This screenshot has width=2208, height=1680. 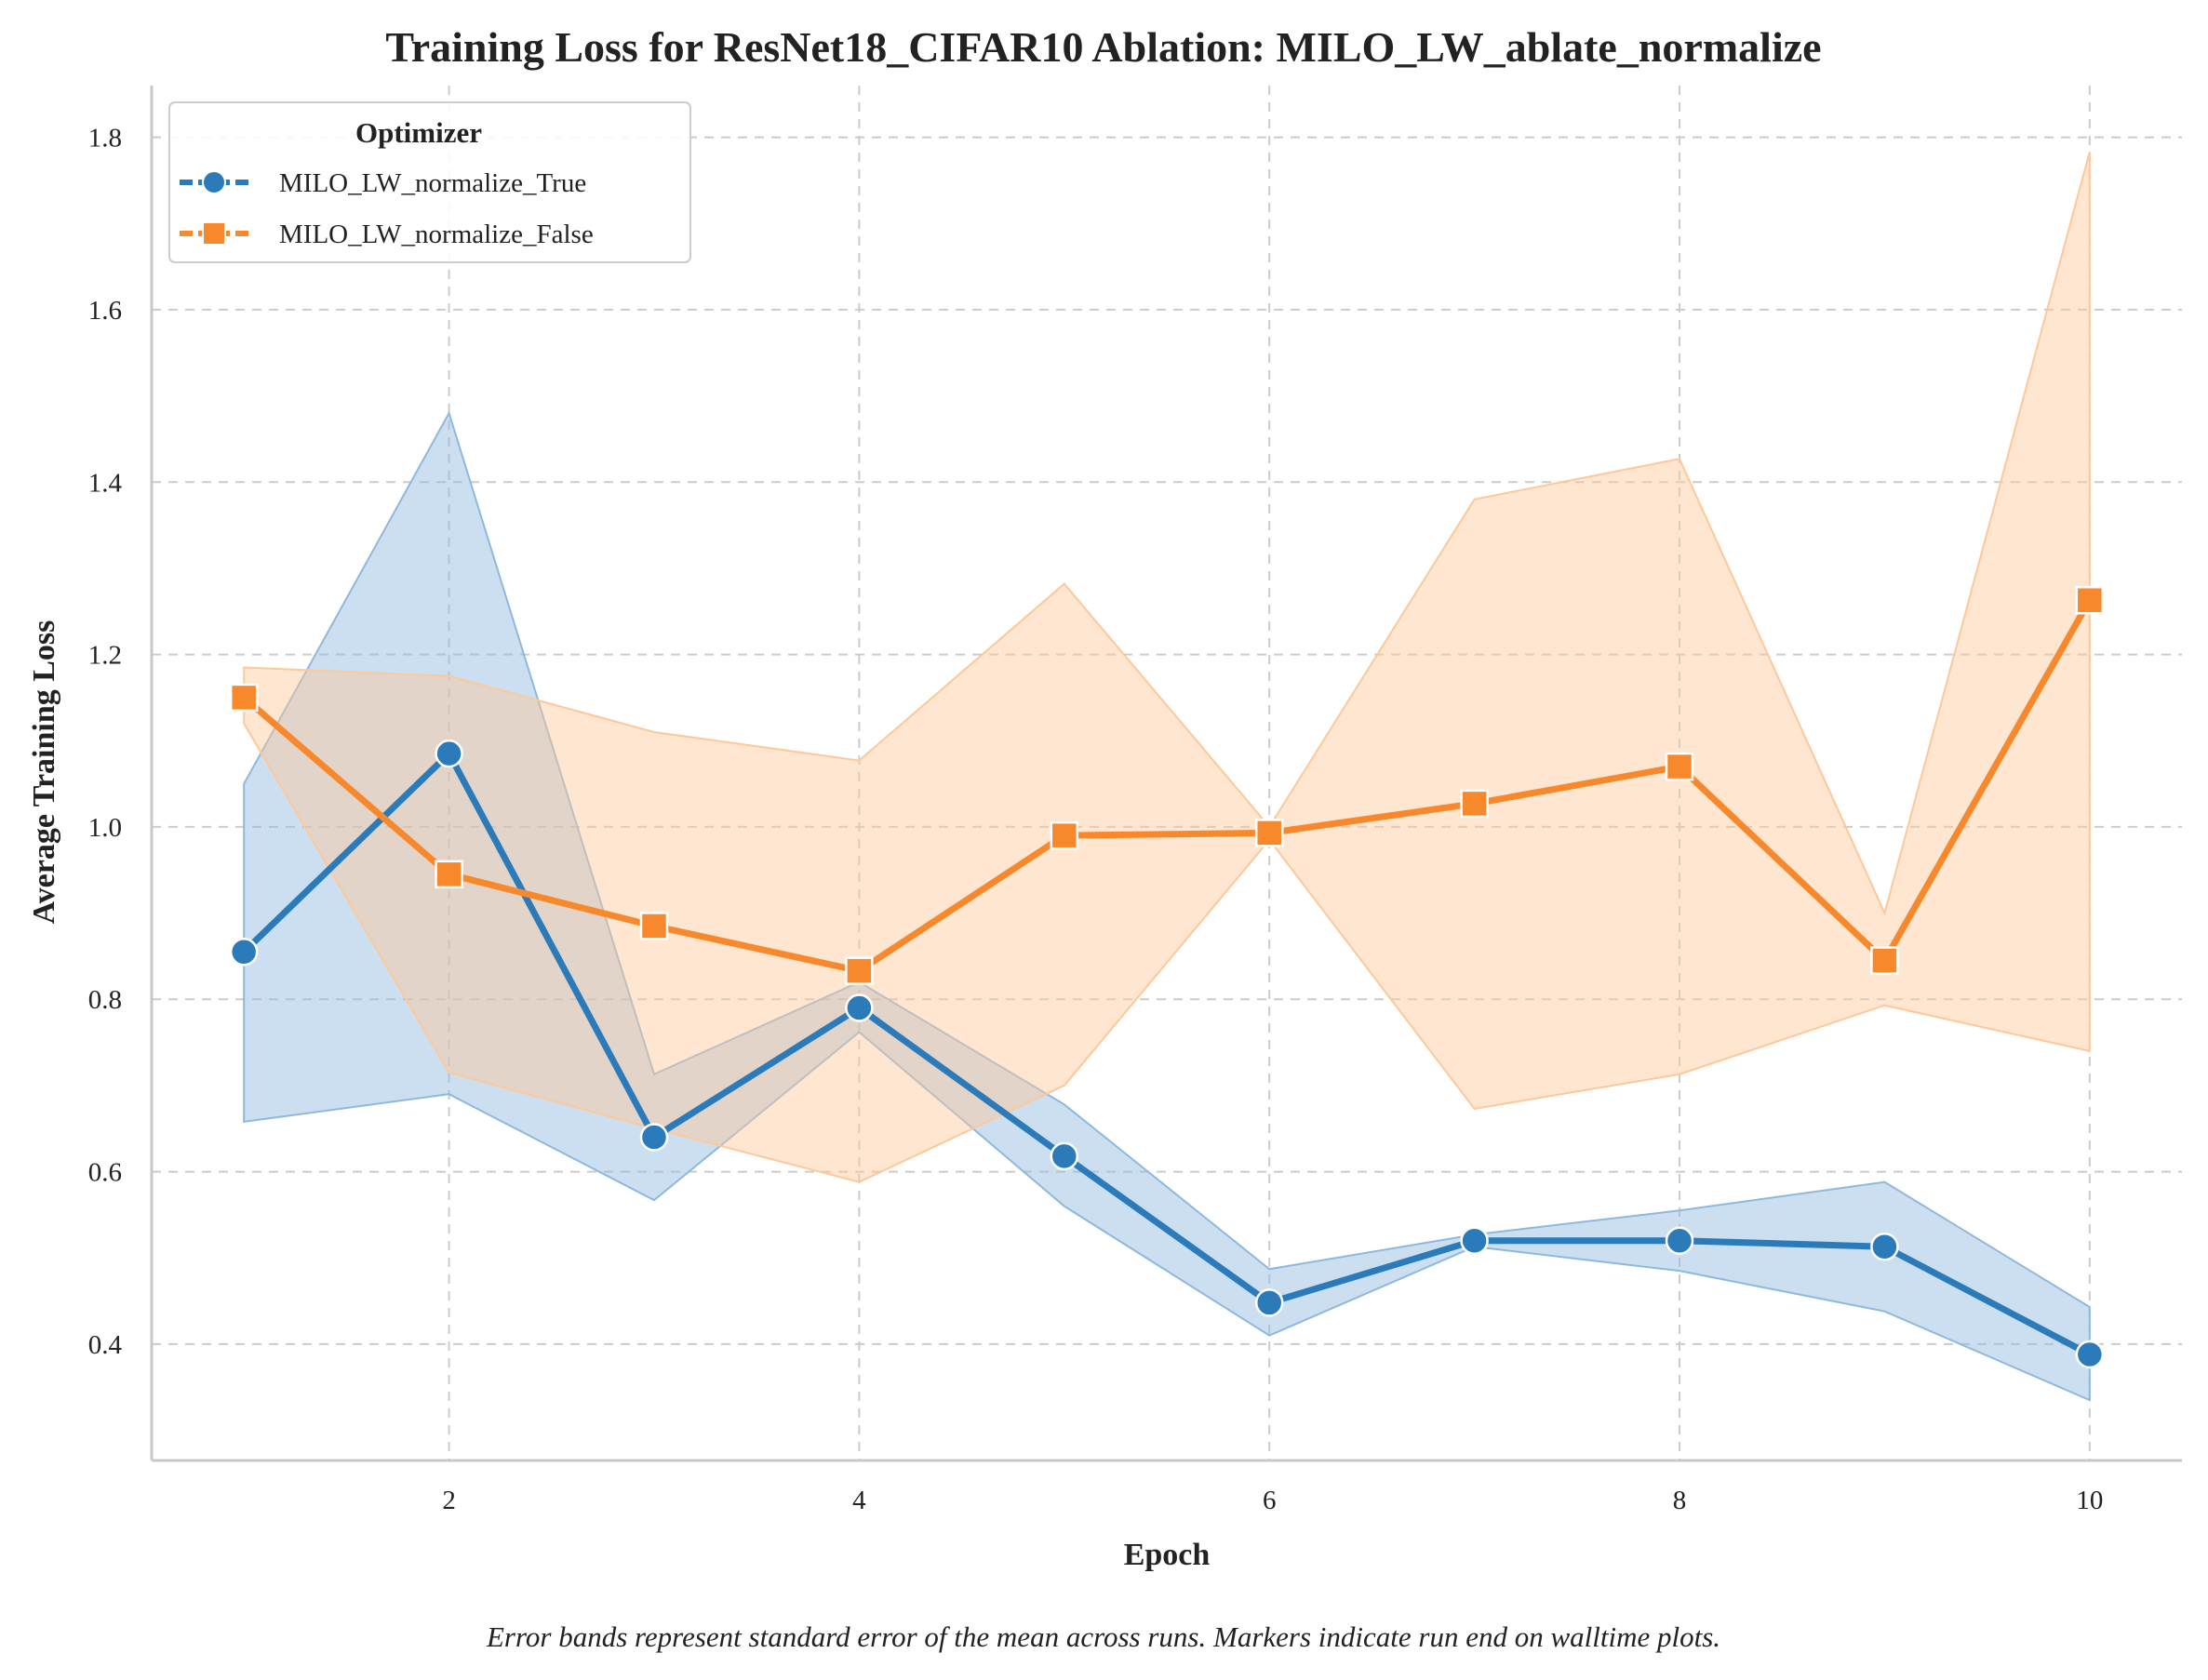 I want to click on legend-label-true: MILO_LW_normalize_True, so click(x=432, y=183).